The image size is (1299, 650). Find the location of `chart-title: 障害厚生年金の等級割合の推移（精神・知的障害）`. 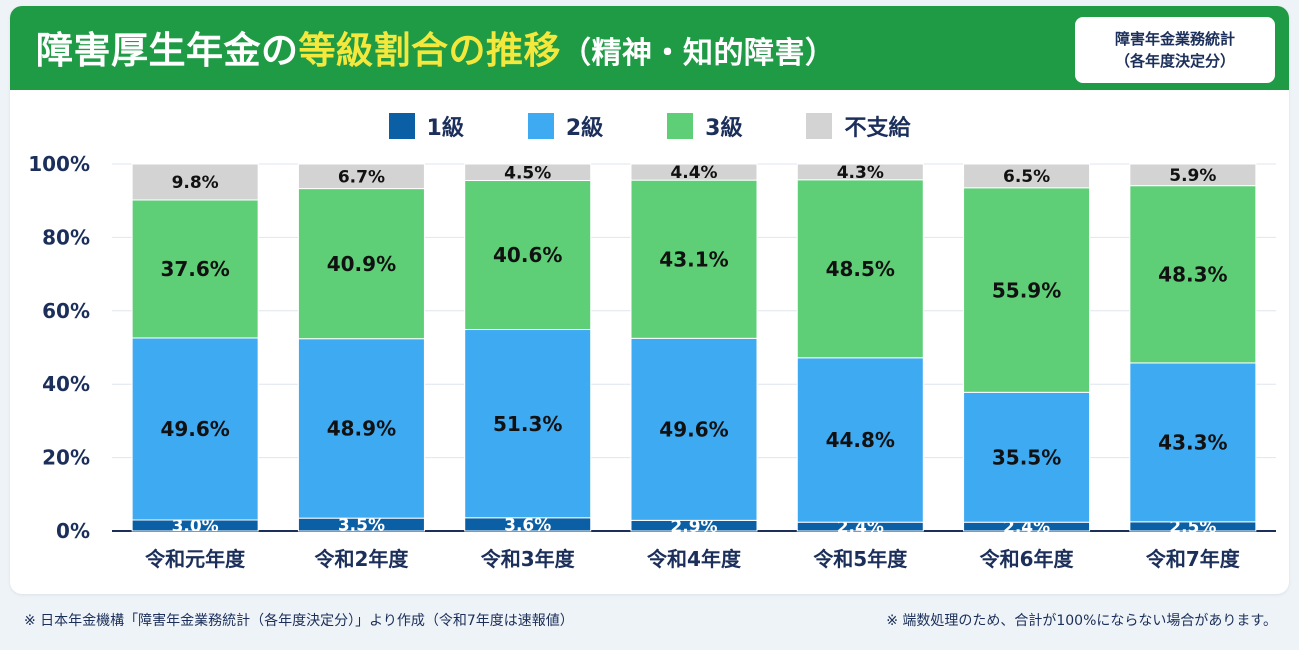

chart-title: 障害厚生年金の等級割合の推移（精神・知的障害） is located at coordinates (436, 47).